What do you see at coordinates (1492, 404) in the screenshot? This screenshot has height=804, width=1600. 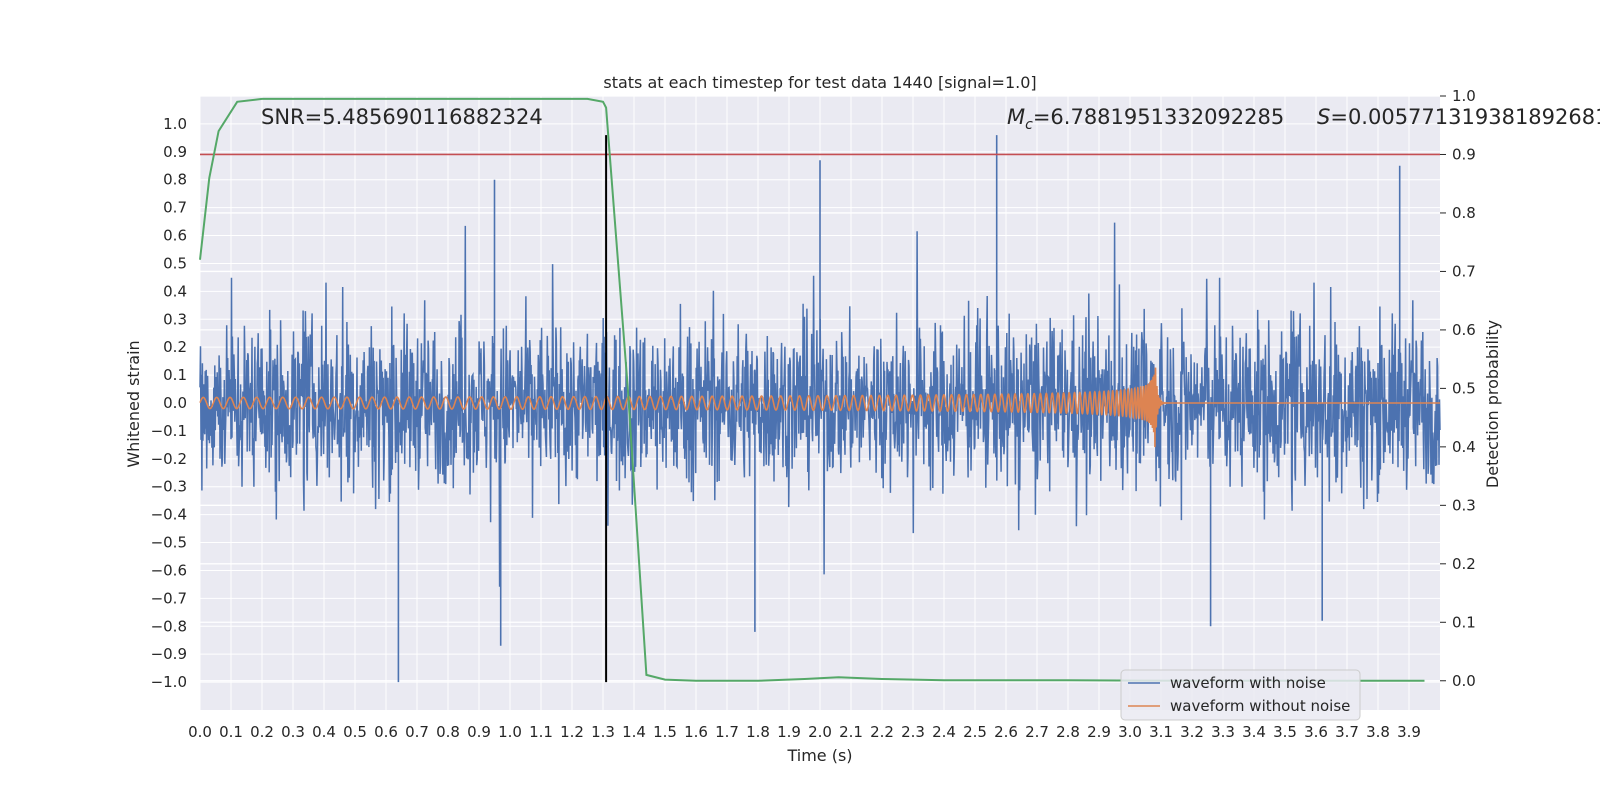 I see `right-axis-label: Detection probability` at bounding box center [1492, 404].